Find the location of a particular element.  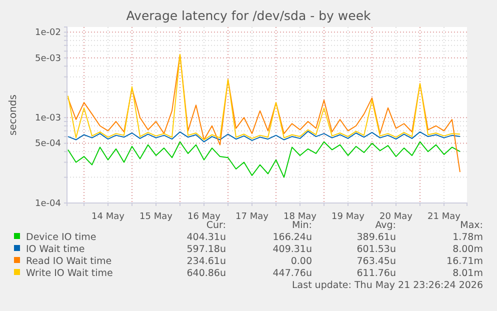

text: 389.61u is located at coordinates (376, 237).